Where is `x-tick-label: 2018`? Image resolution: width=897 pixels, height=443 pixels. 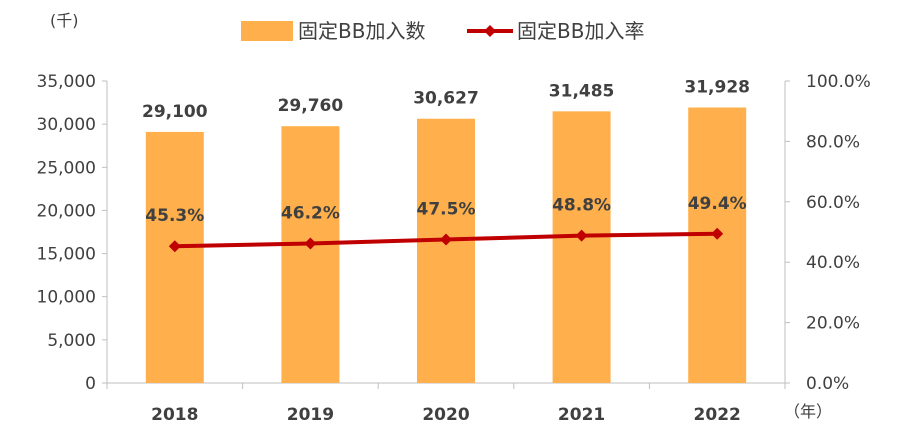 x-tick-label: 2018 is located at coordinates (174, 415).